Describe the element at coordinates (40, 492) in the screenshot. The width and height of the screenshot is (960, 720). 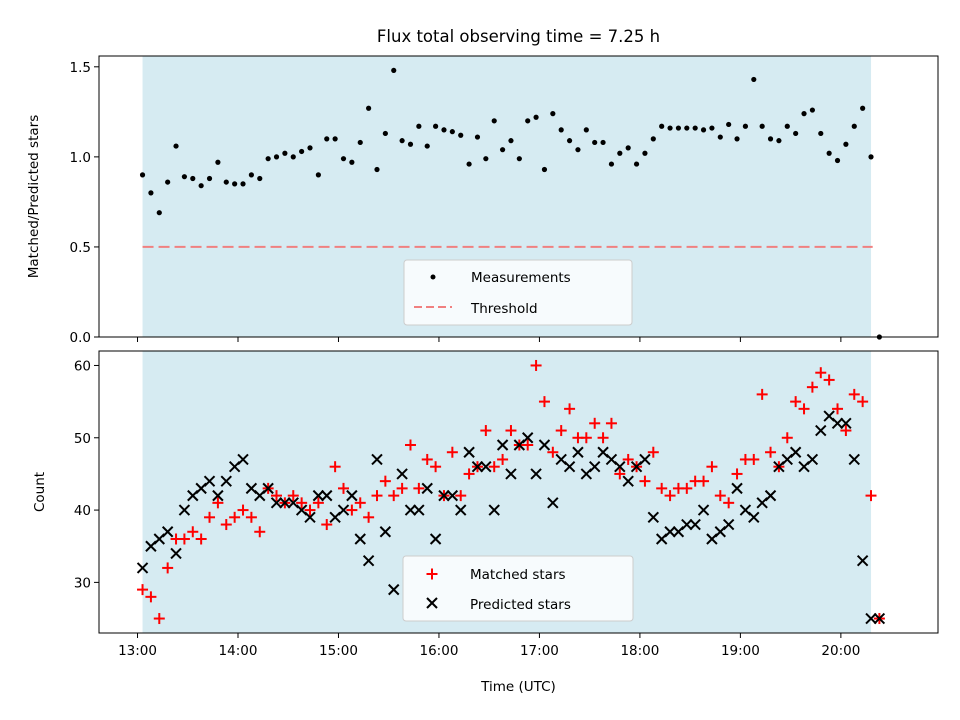
I see `bottom-y-axis-label: Count` at that location.